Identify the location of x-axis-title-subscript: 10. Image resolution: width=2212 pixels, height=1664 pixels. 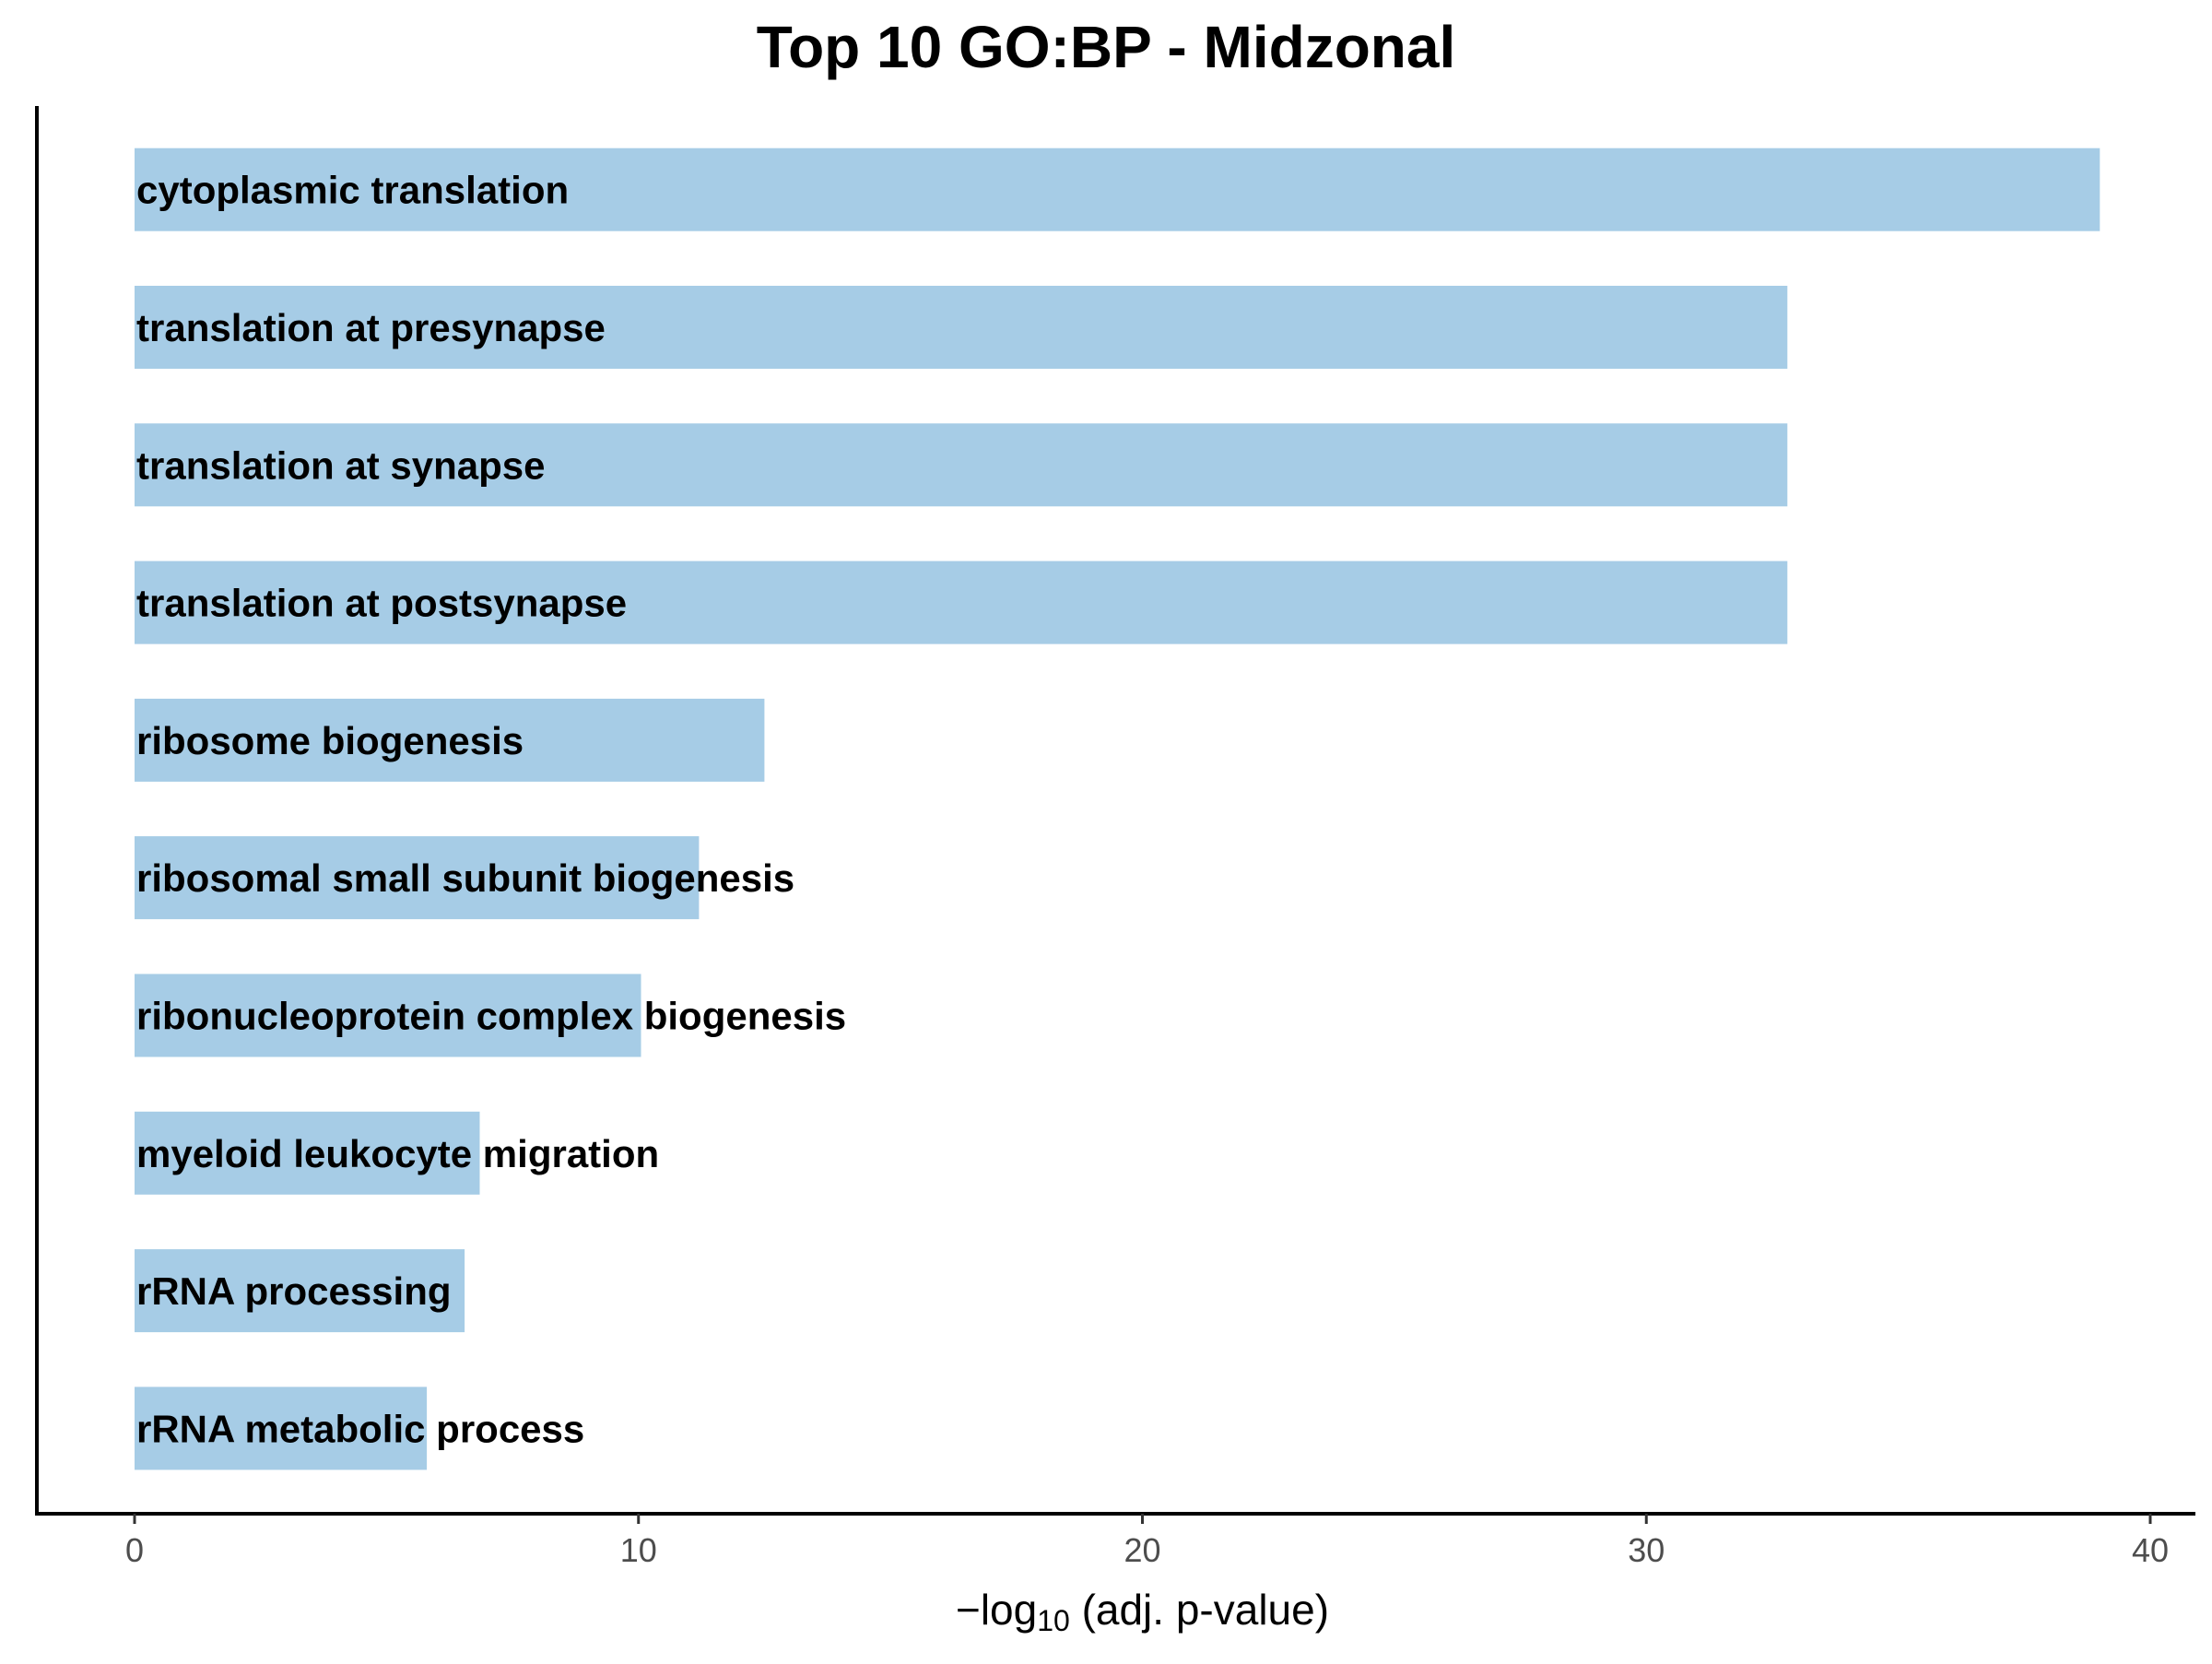
(1053, 1620).